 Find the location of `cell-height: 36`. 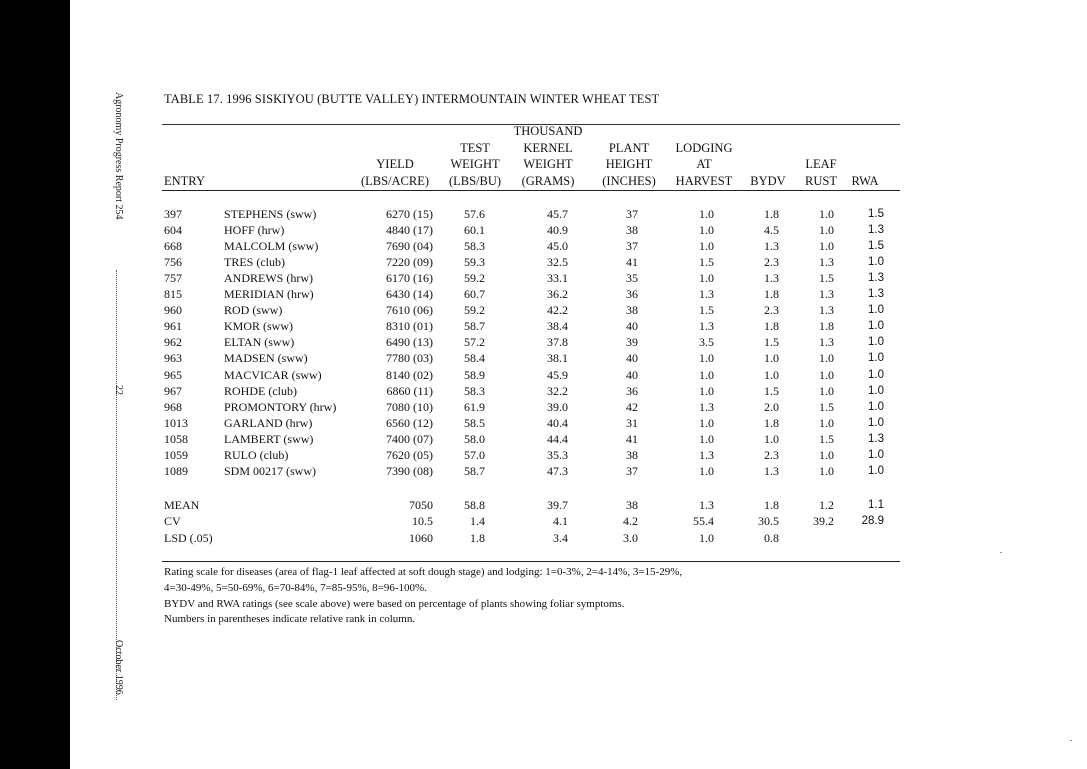

cell-height: 36 is located at coordinates (632, 294).